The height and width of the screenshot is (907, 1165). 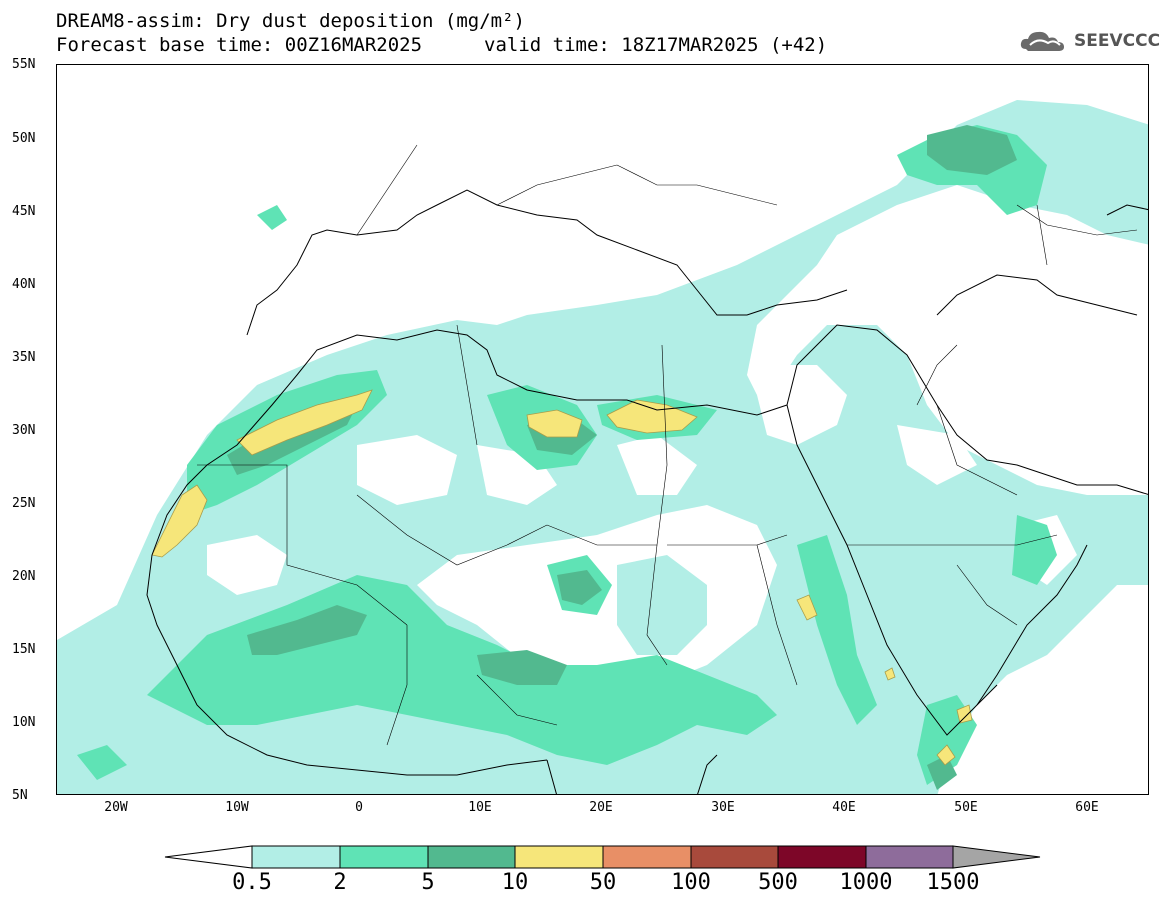 I want to click on forecast-base-time: Forecast base time: 00Z16MAR2025, so click(x=239, y=45).